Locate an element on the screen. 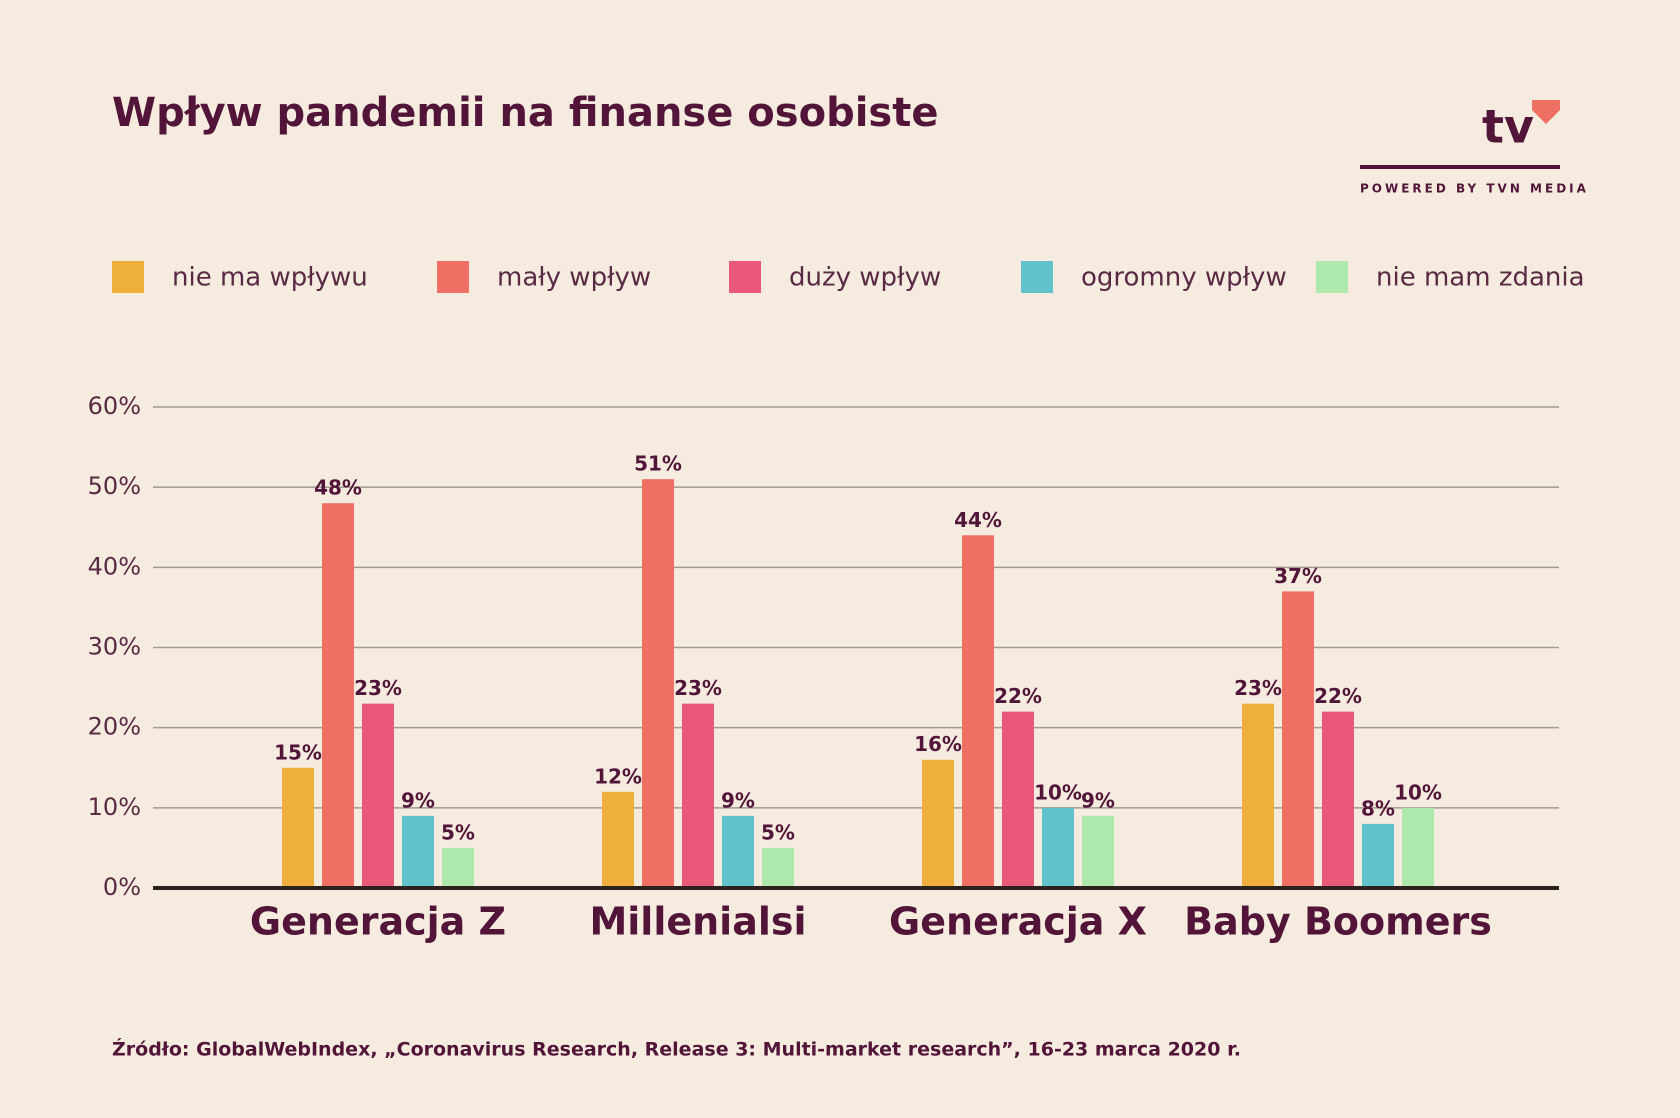 The image size is (1680, 1118). y-tick-label: 10% is located at coordinates (114, 807).